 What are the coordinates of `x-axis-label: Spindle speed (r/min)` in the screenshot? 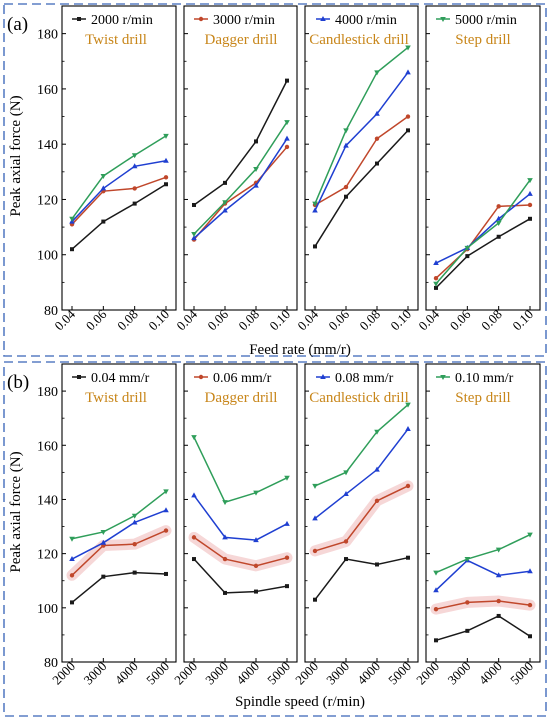 It's located at (300, 702).